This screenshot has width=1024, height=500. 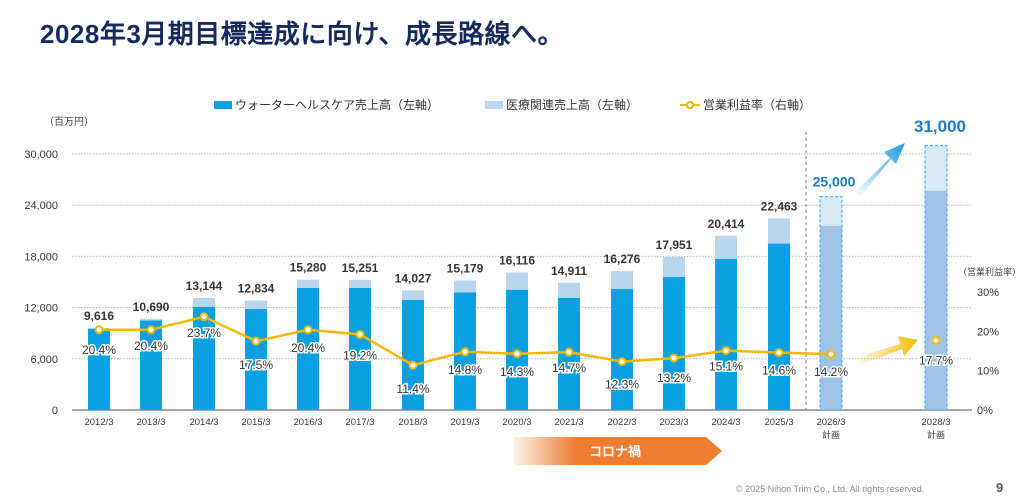 I want to click on left-axis-unit: （百万円）, so click(x=69, y=122).